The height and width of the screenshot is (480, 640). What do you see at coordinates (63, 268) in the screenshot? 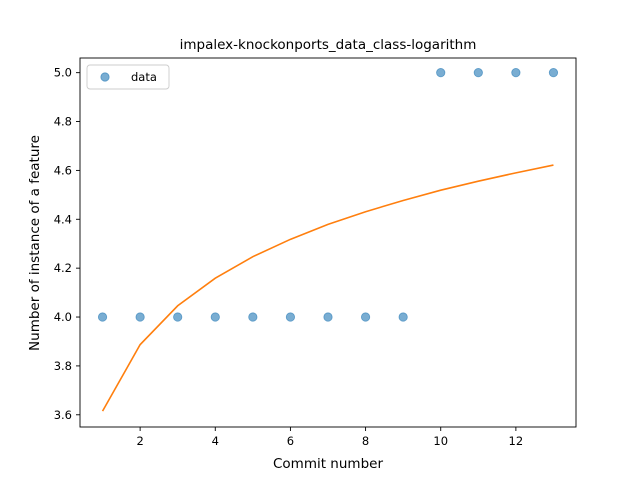
I see `y-tick-label: 4.2` at bounding box center [63, 268].